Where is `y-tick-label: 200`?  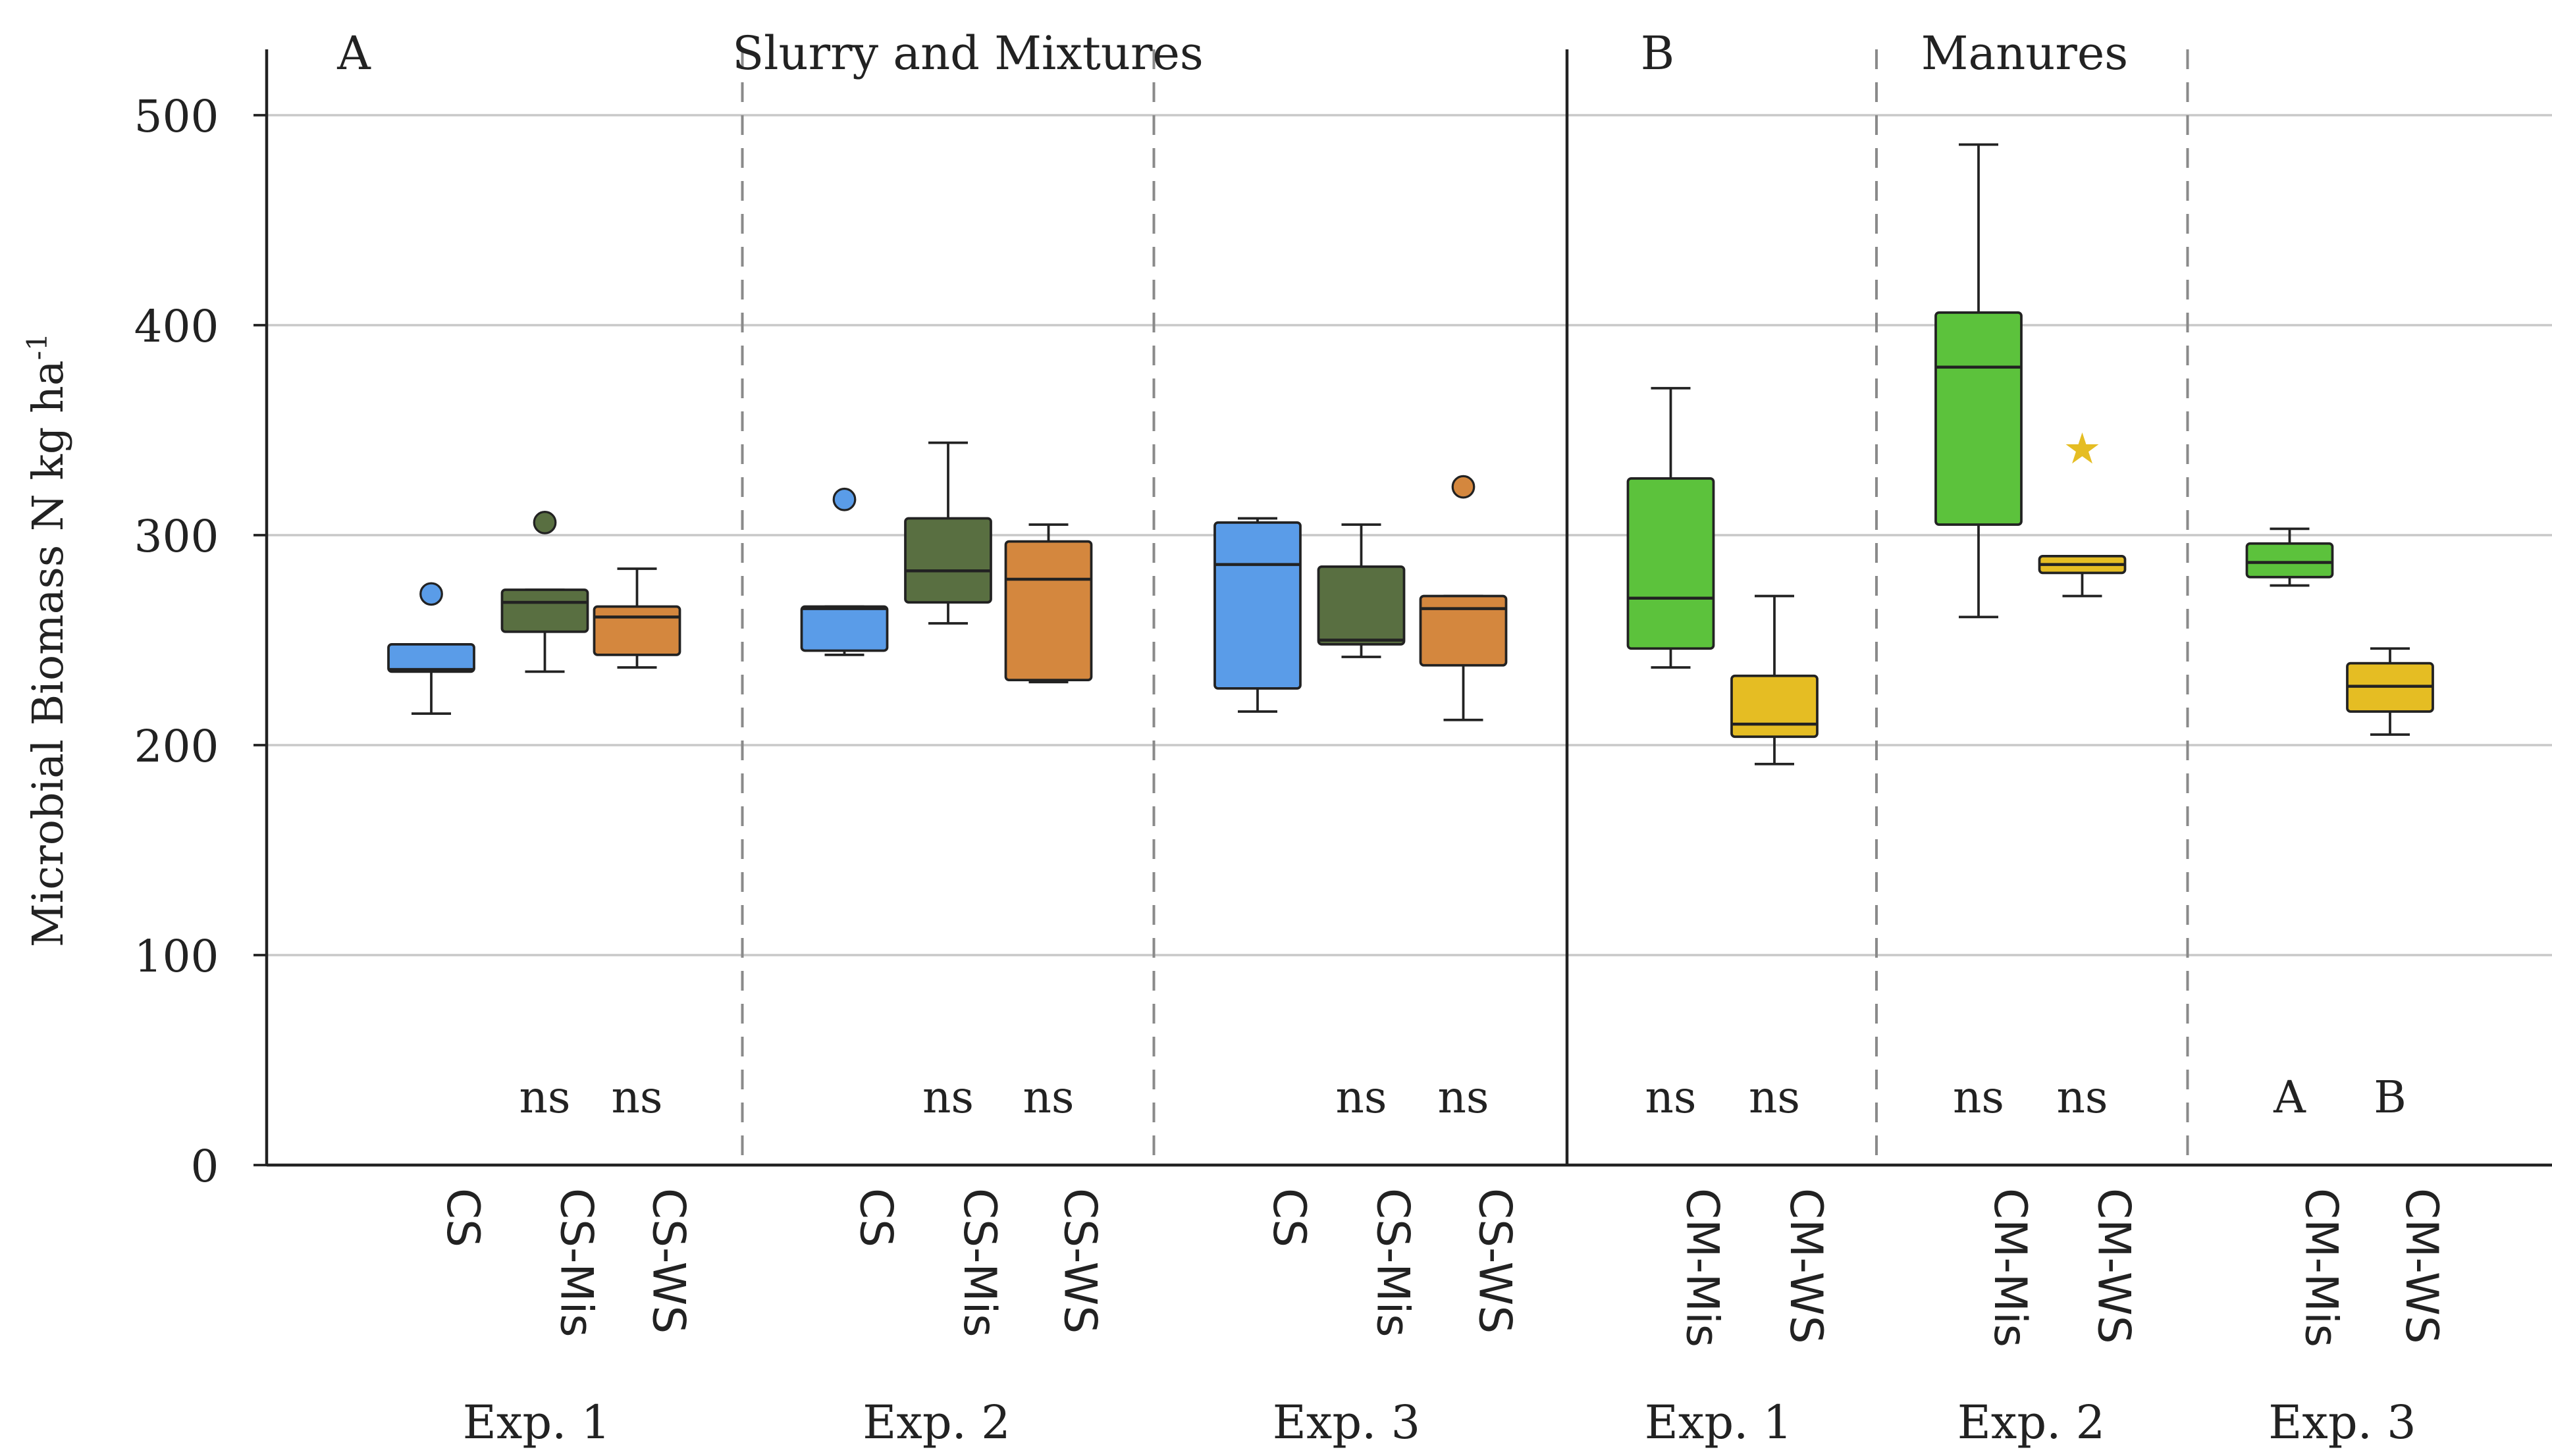
y-tick-label: 200 is located at coordinates (177, 746).